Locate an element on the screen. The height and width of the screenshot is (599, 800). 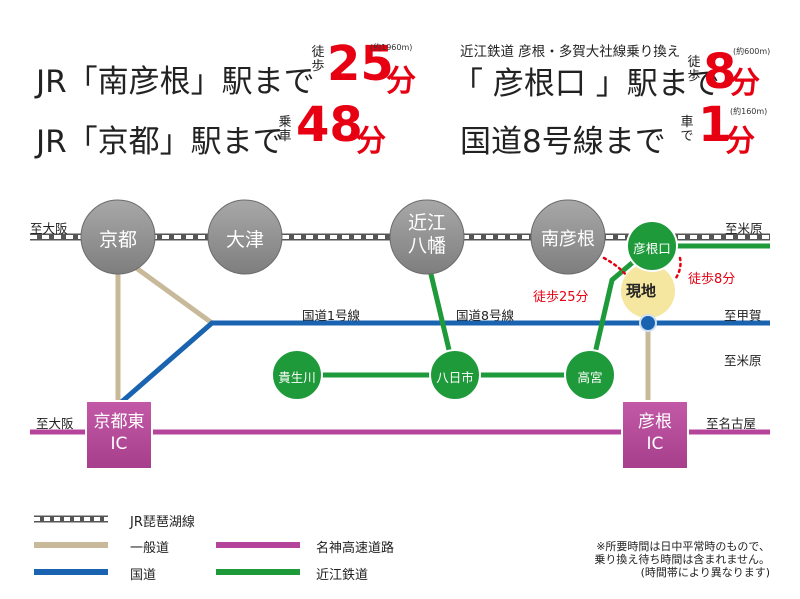
ohmi-station-yokaichi is located at coordinates (455, 375).